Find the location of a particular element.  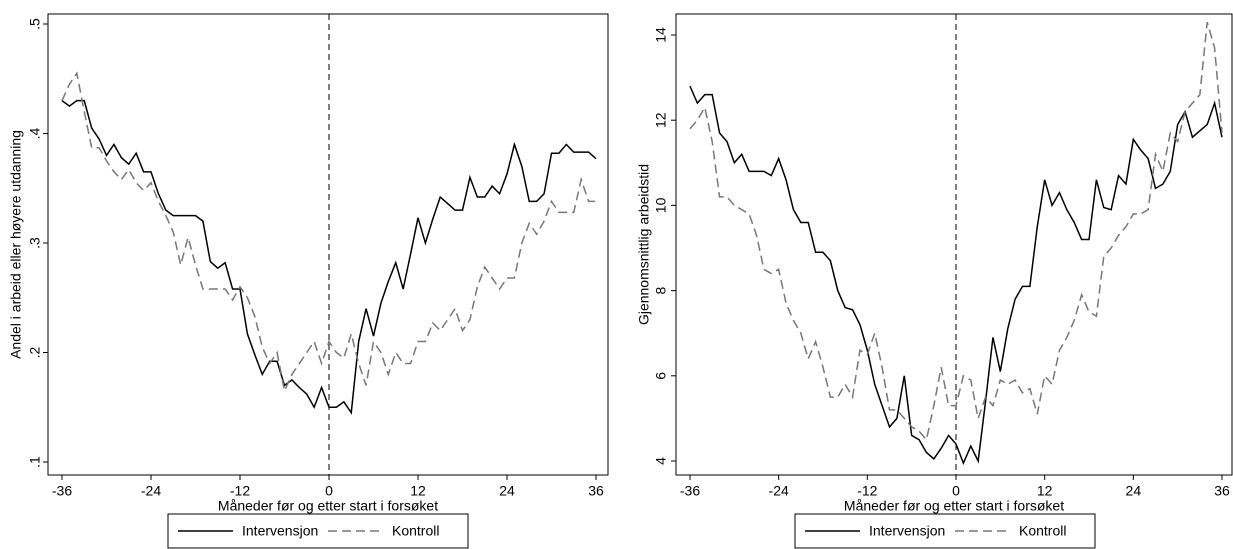

y-tick-label: 14 is located at coordinates (661, 35).